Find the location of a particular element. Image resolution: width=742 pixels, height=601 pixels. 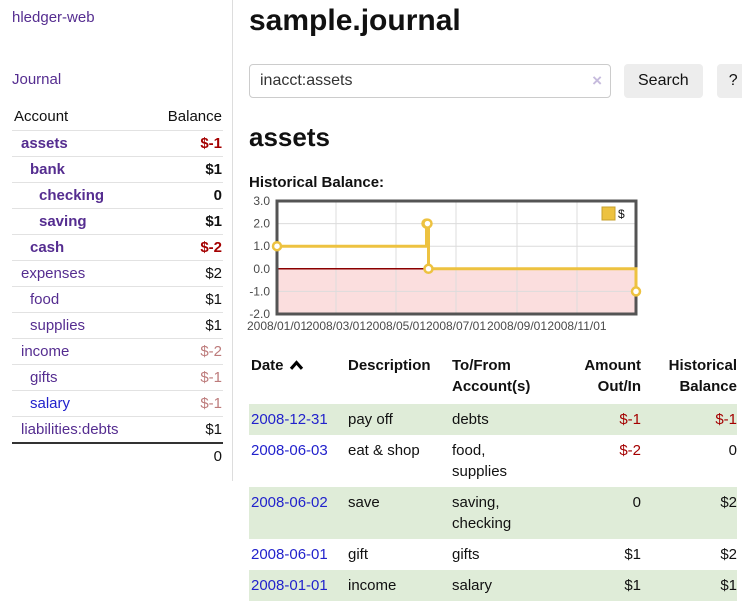

register-description-cell: income is located at coordinates (372, 585).